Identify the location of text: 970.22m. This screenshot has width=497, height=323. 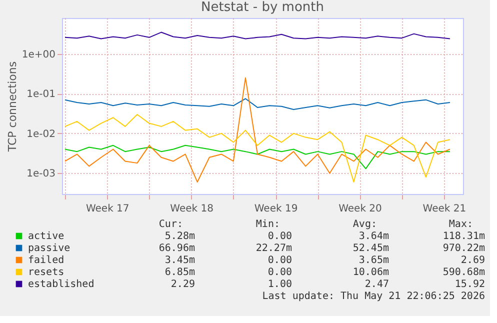
(463, 248).